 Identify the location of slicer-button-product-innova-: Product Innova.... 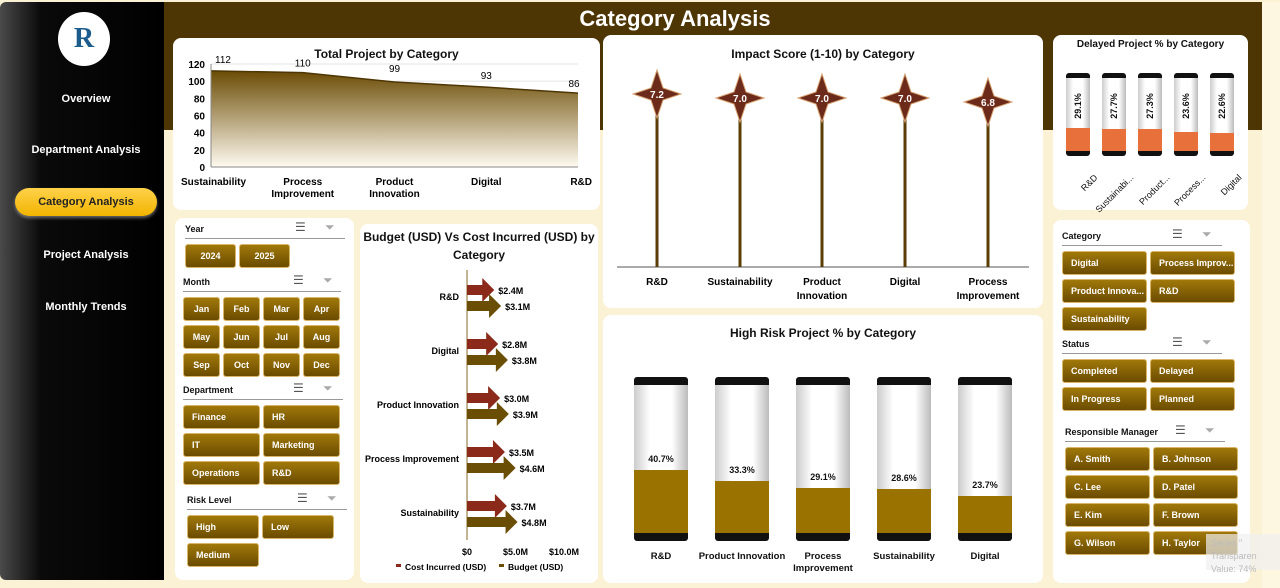
(1104, 291).